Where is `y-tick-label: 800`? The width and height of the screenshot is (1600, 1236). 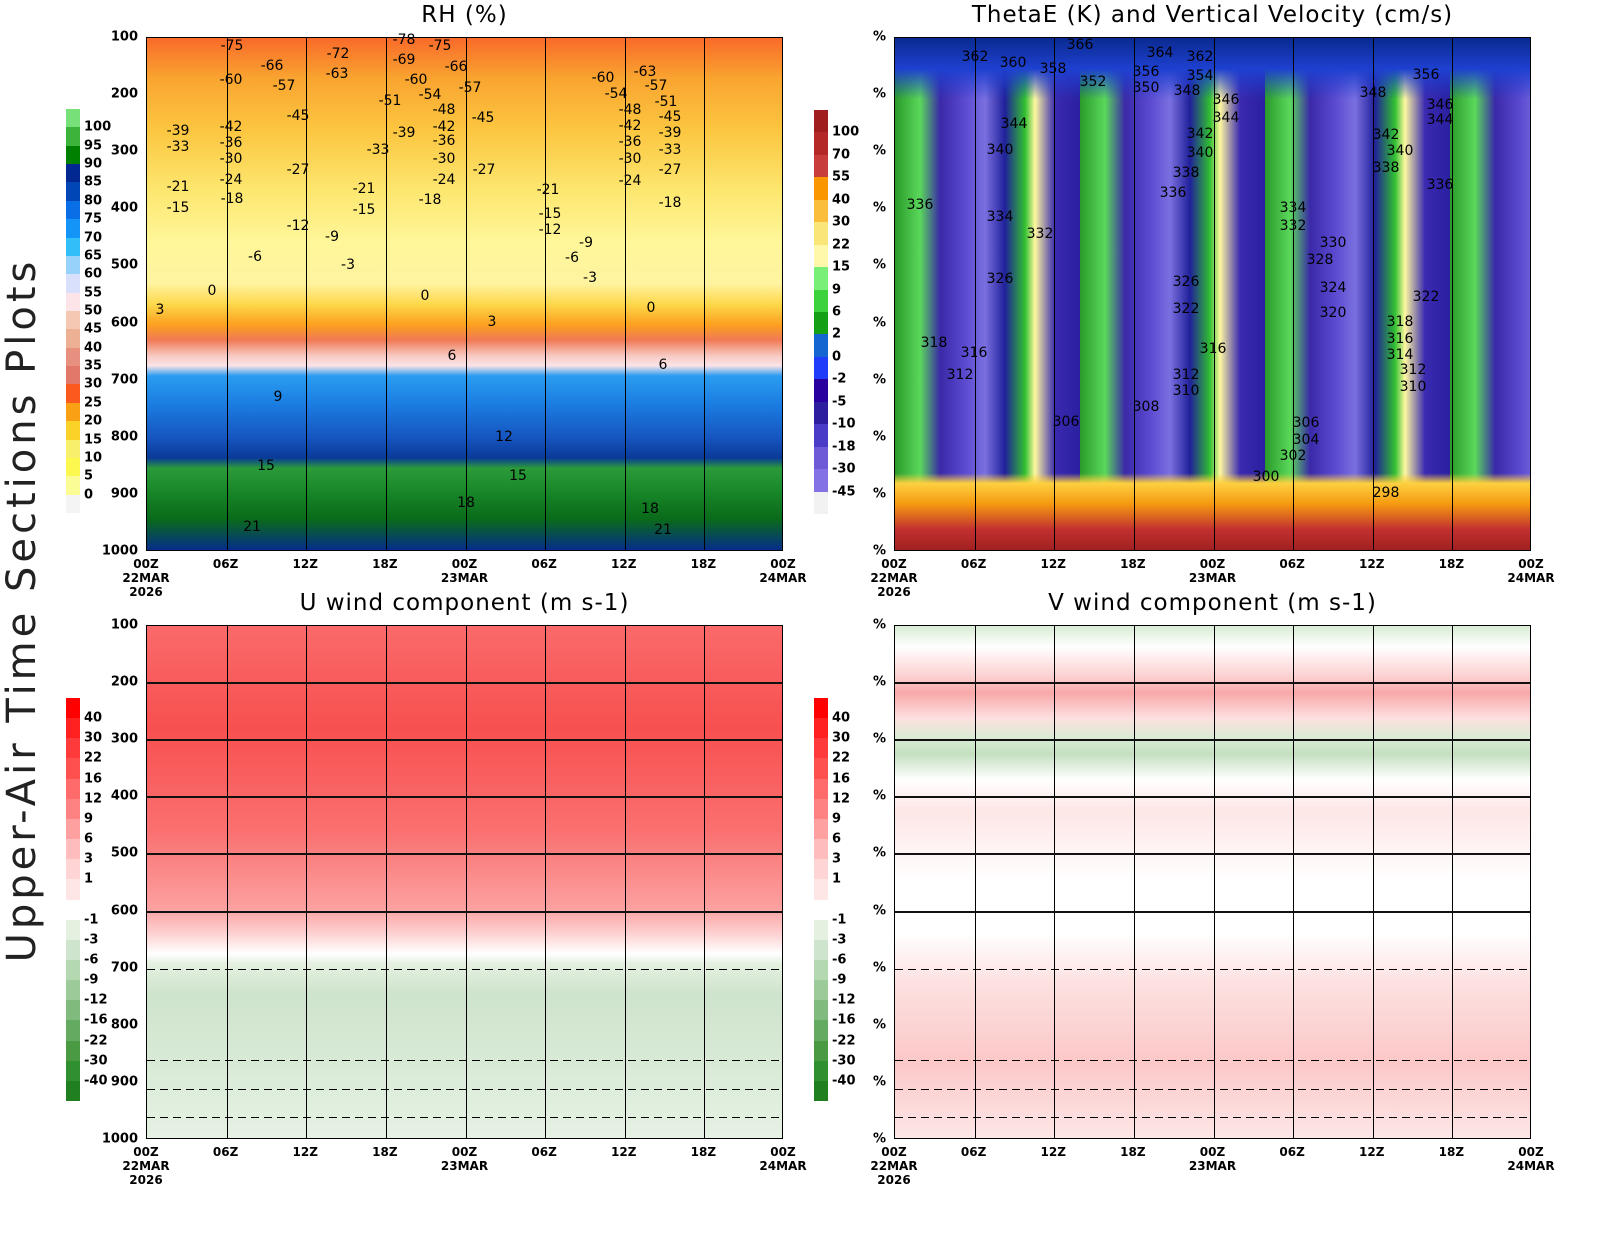
y-tick-label: 800 is located at coordinates (124, 437).